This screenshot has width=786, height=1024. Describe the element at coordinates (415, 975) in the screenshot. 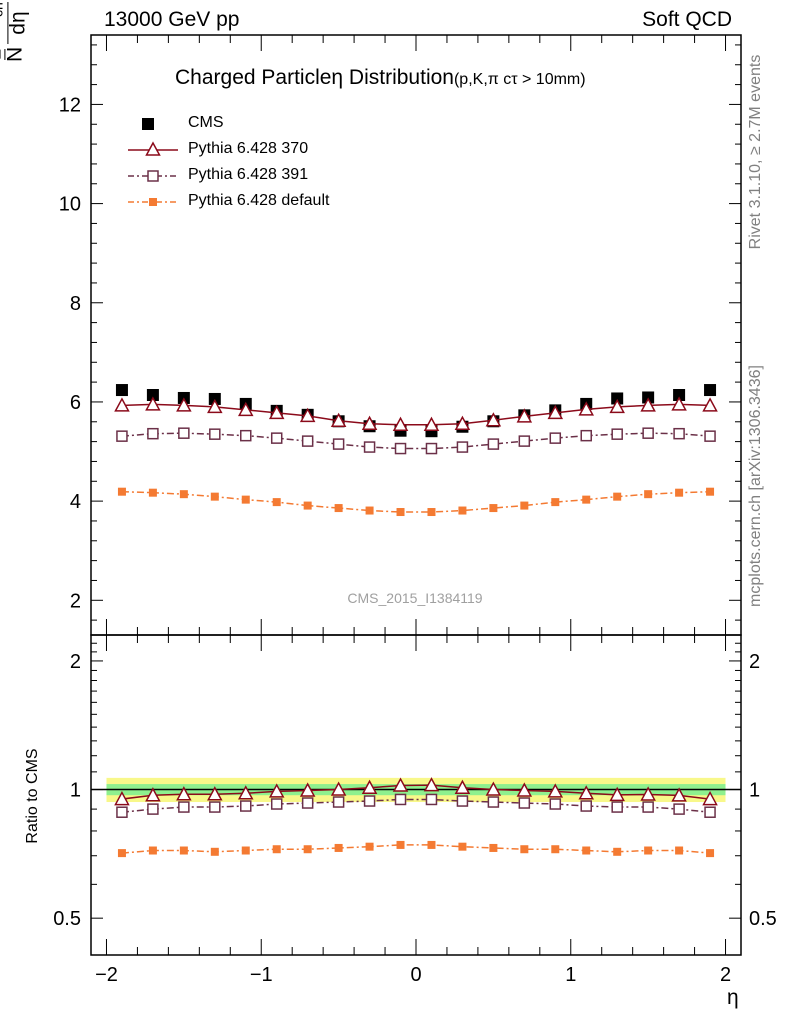

I see `xtick-label: 0` at that location.